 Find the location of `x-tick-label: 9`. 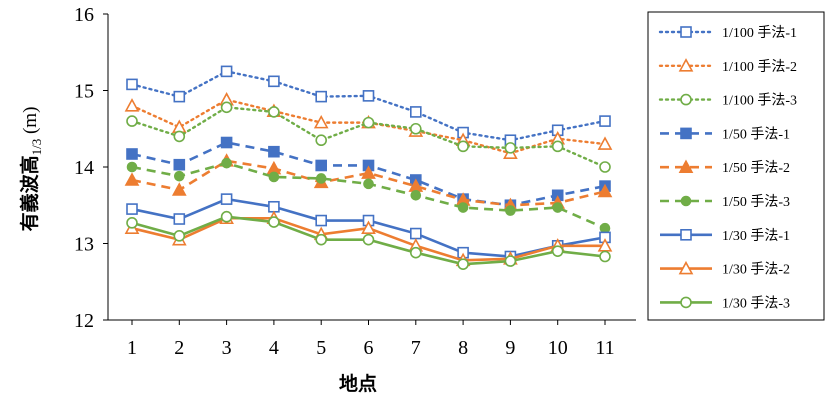

x-tick-label: 9 is located at coordinates (510, 348).